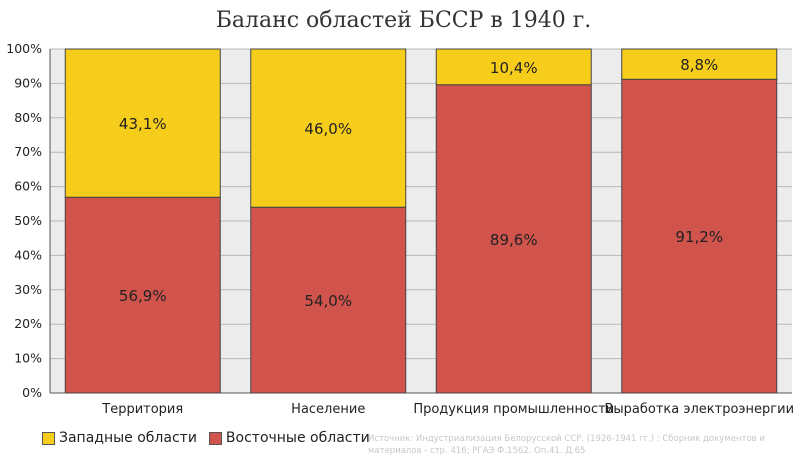  I want to click on data-label: 46,0%, so click(328, 129).